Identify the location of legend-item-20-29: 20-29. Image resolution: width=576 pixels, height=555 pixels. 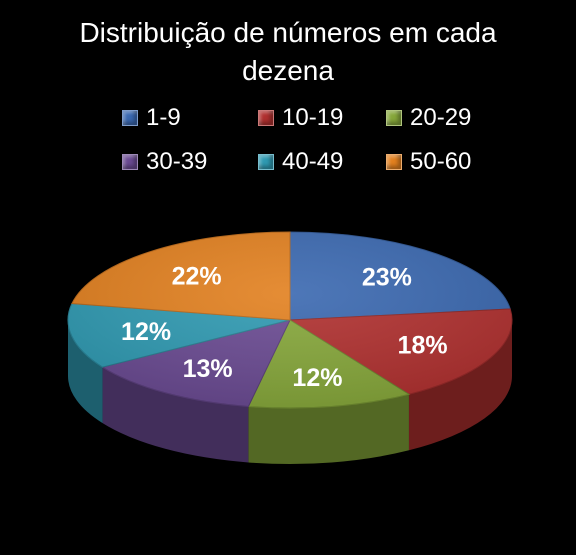
(428, 118).